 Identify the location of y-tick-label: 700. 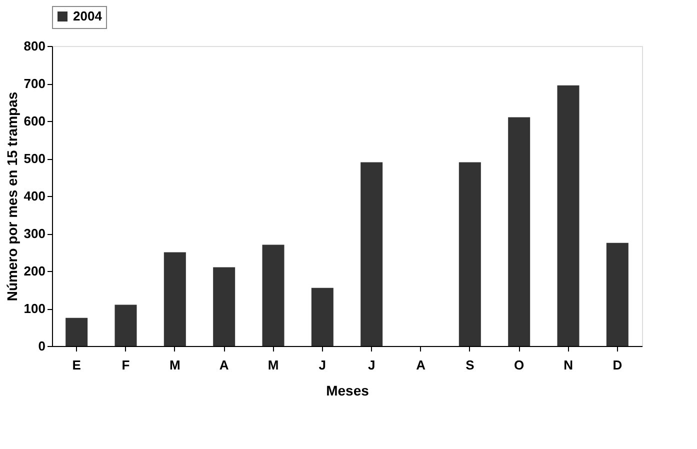
(35, 83).